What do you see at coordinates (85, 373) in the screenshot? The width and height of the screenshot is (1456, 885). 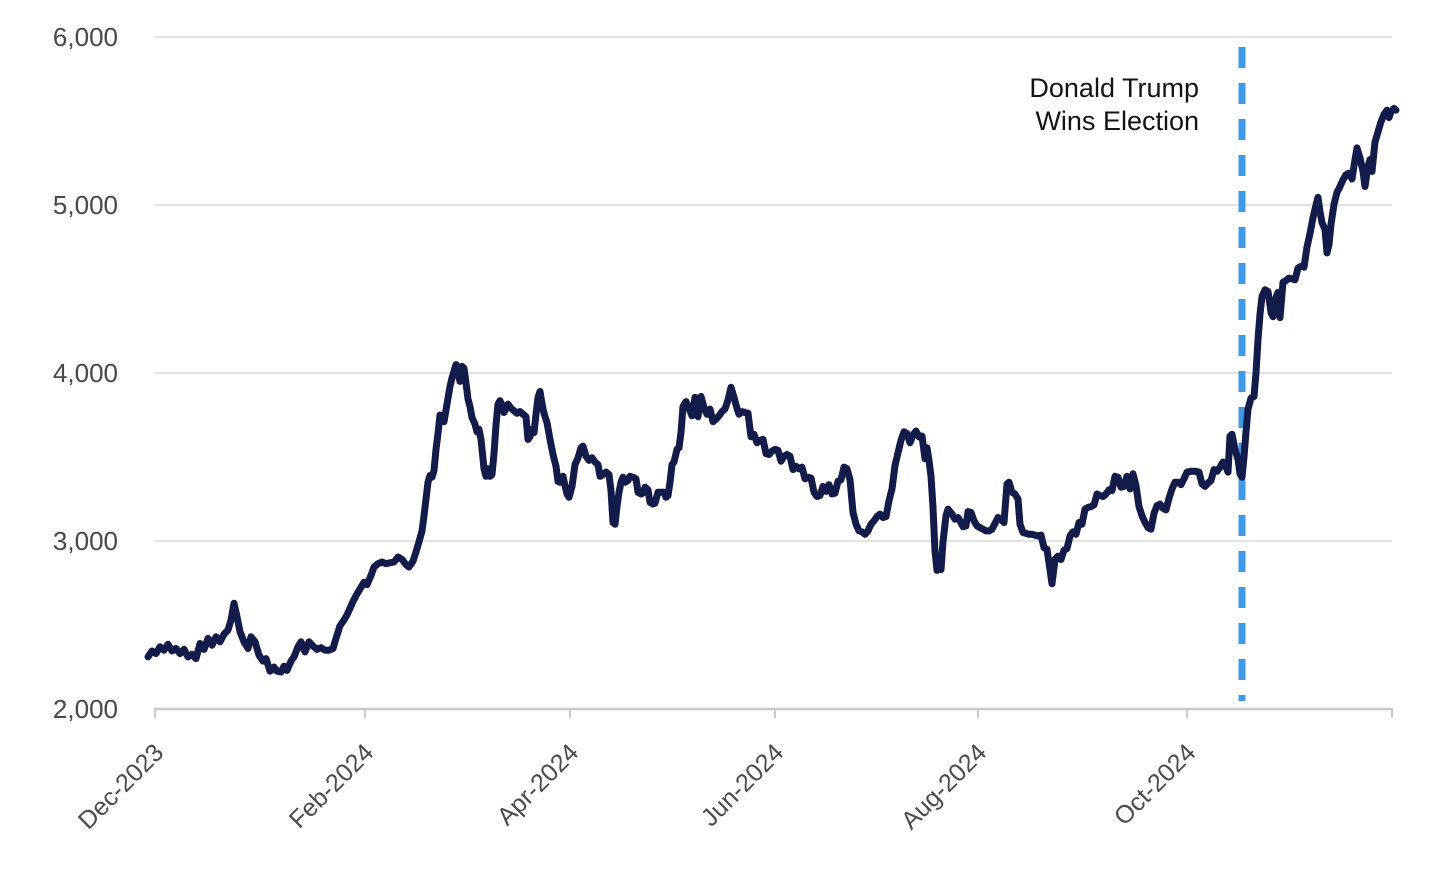 I see `y-axis-tick-label: 4,000` at bounding box center [85, 373].